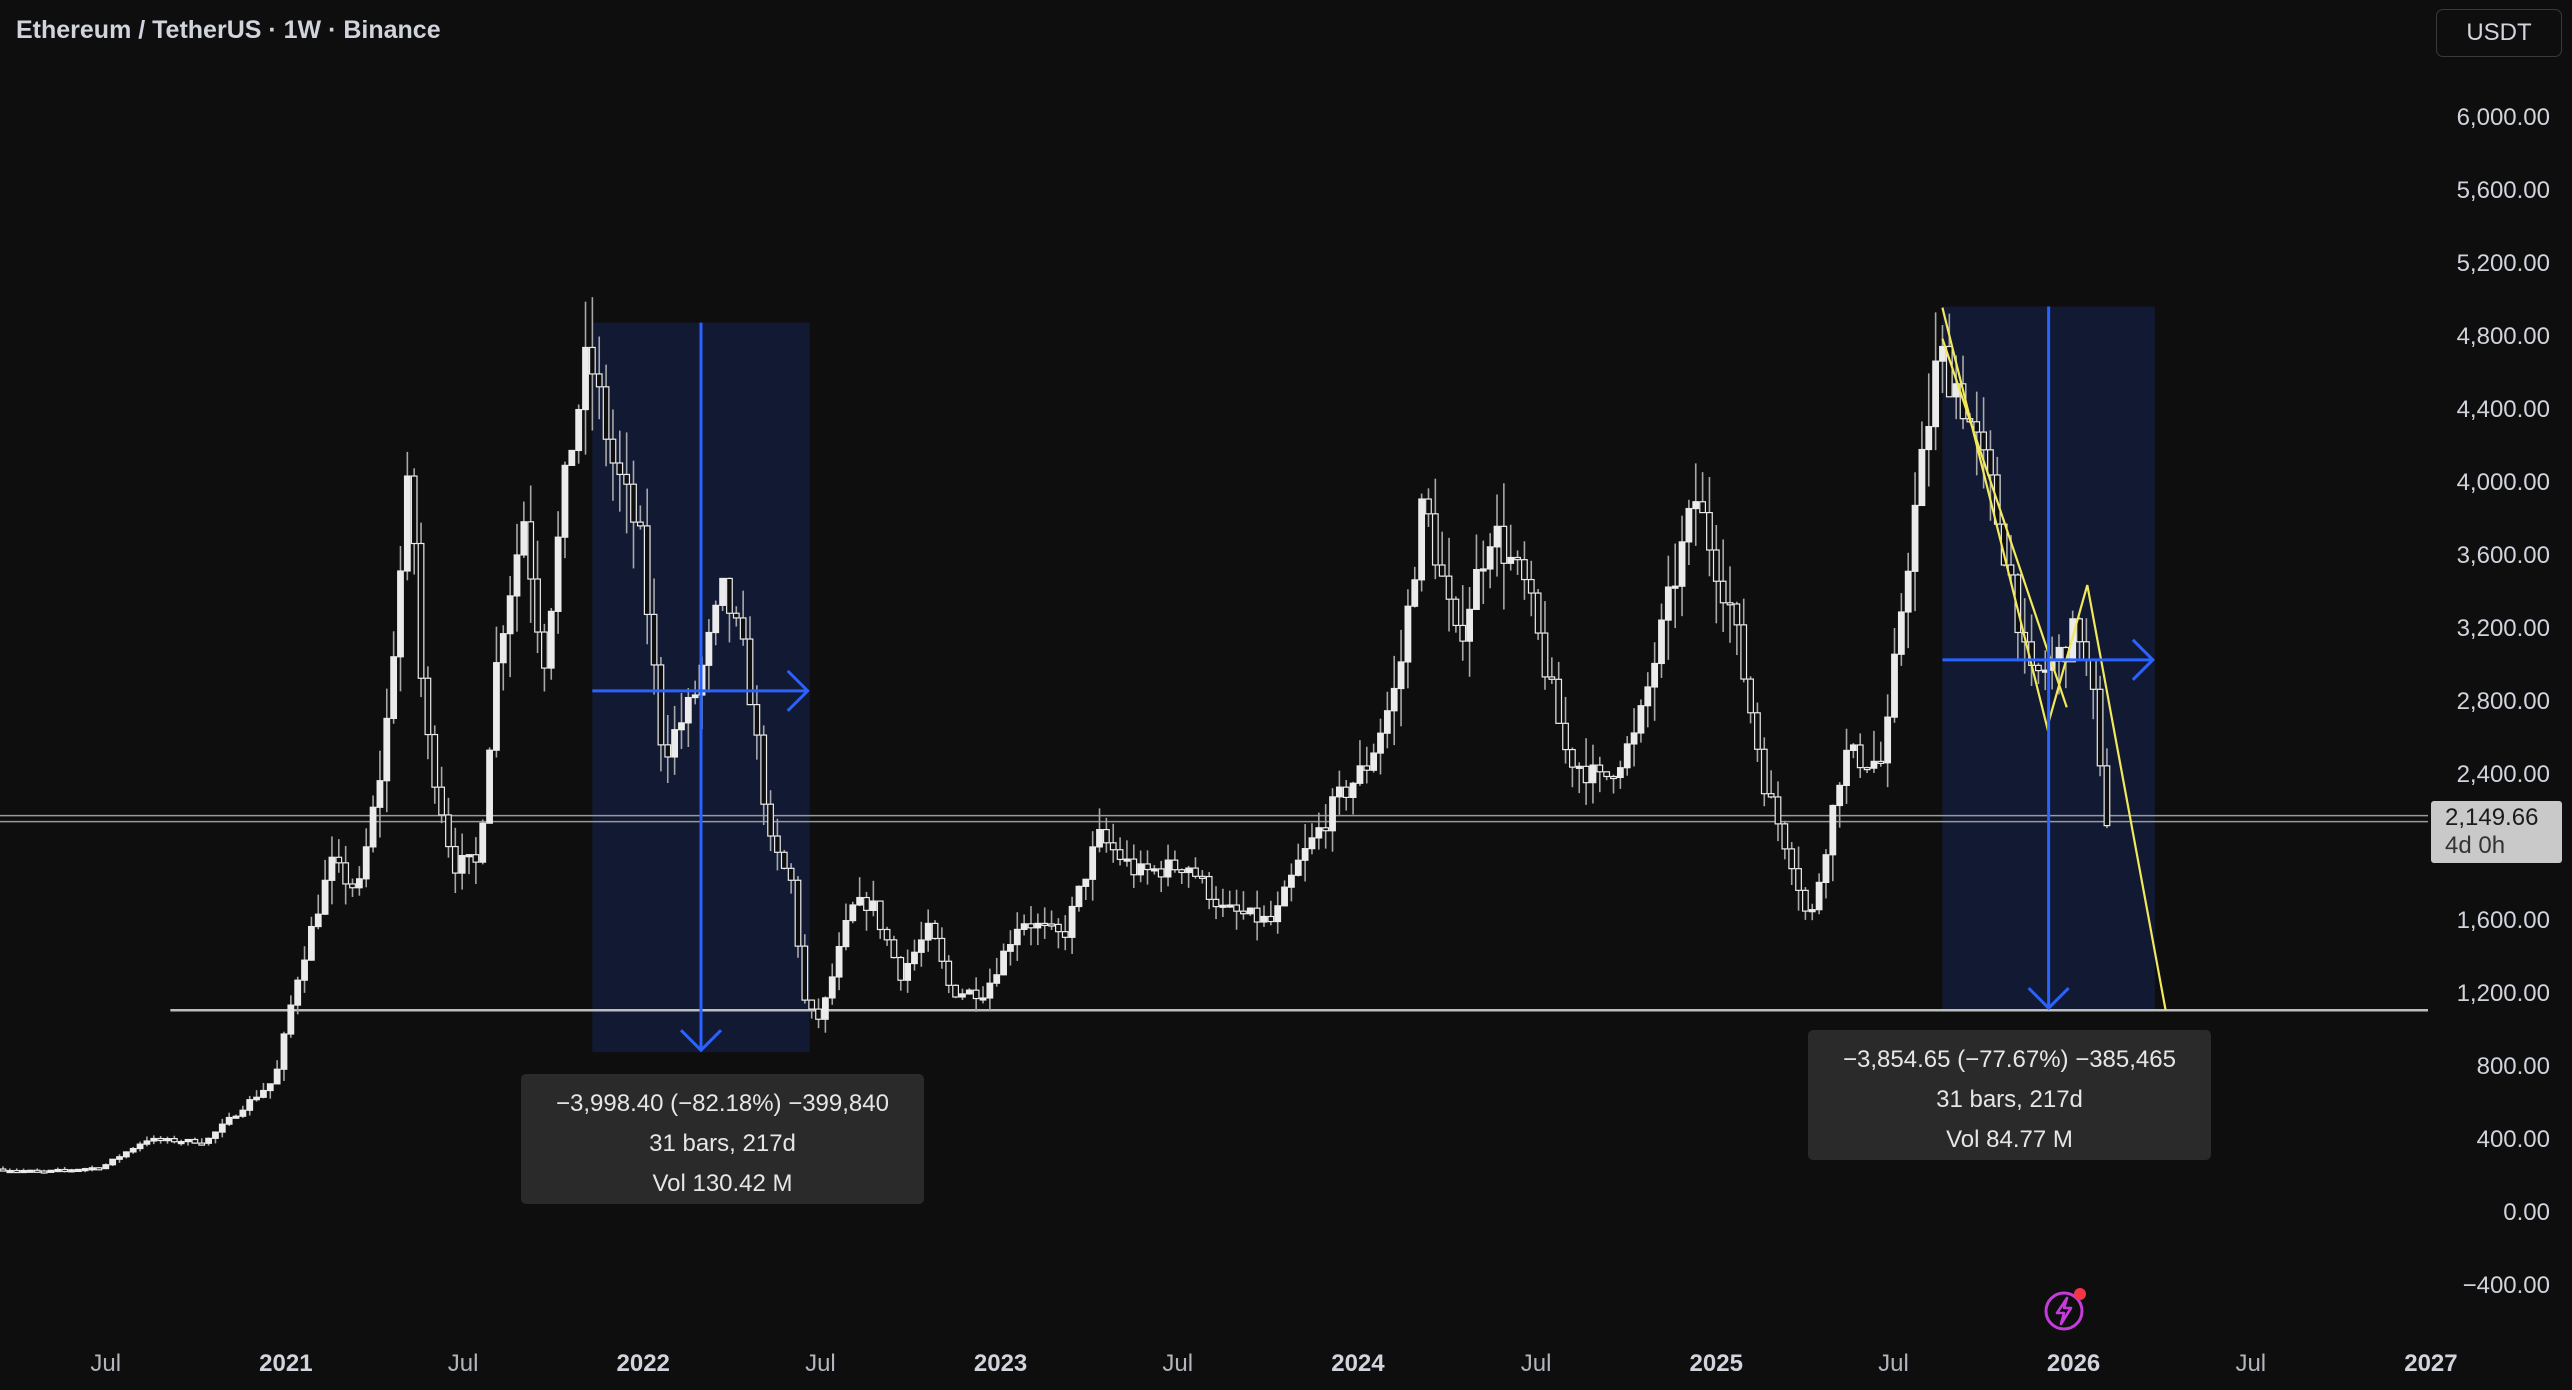 The height and width of the screenshot is (1390, 2572). I want to click on y-tick-label: 4,800.00, so click(2503, 336).